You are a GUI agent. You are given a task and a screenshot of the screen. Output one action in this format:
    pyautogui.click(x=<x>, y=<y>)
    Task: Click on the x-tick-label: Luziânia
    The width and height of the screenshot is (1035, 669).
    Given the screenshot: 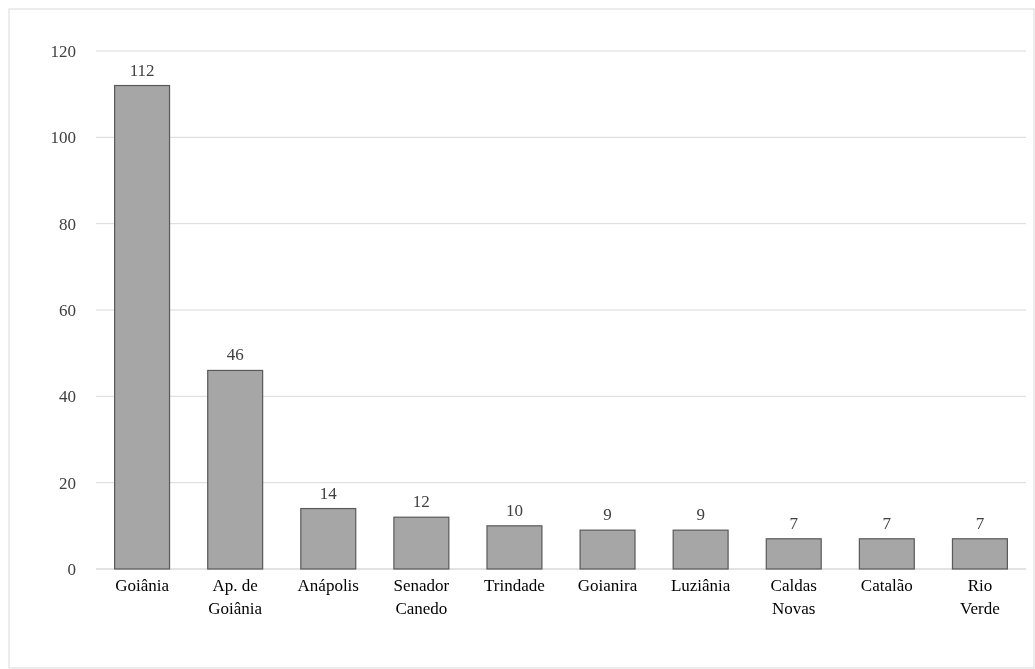 What is the action you would take?
    pyautogui.click(x=700, y=585)
    